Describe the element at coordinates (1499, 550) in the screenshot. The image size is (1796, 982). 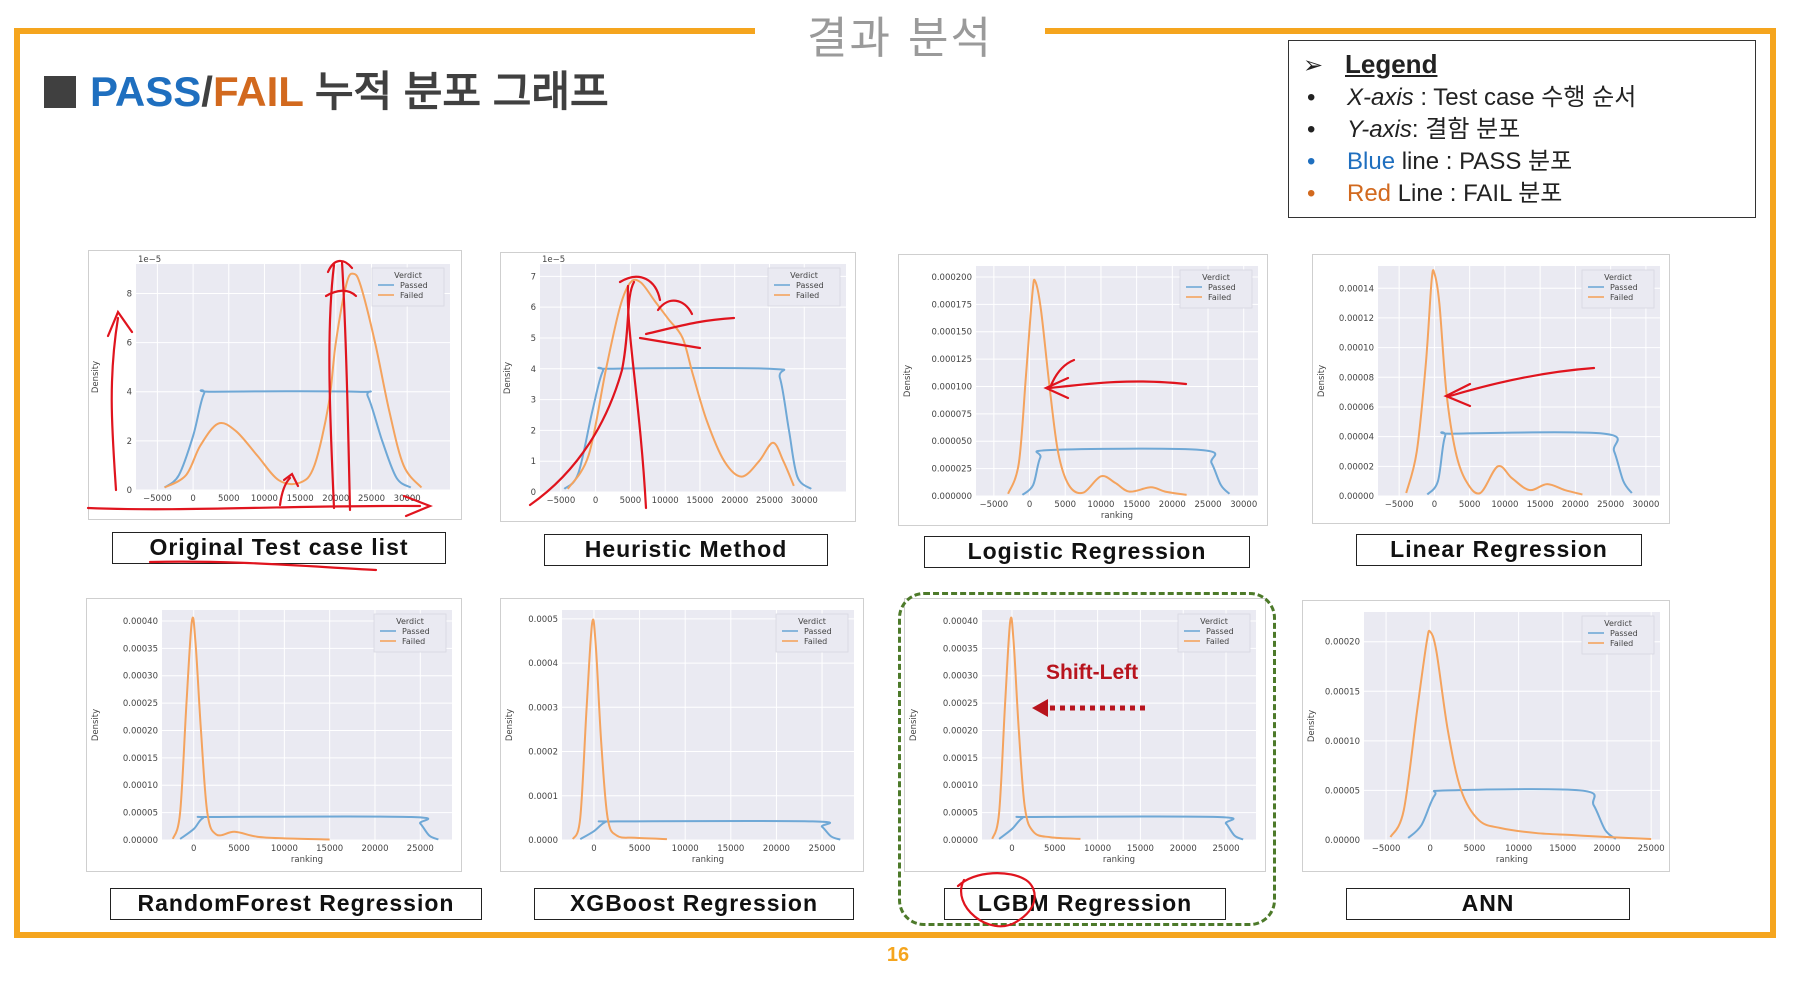
I see `caption-3: Linear Regression` at that location.